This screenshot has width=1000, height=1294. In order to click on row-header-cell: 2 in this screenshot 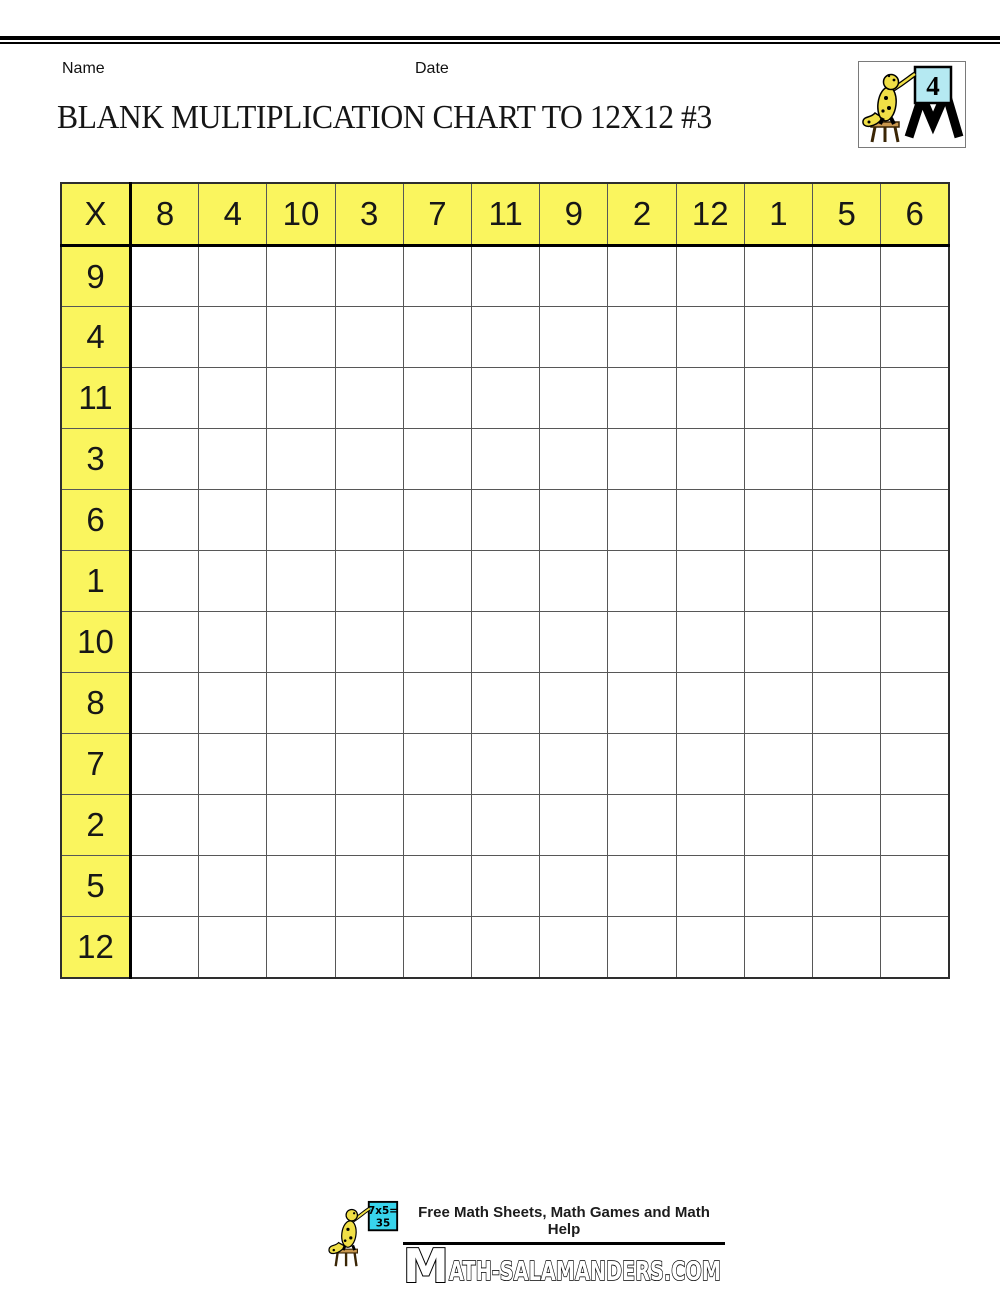, I will do `click(96, 825)`.